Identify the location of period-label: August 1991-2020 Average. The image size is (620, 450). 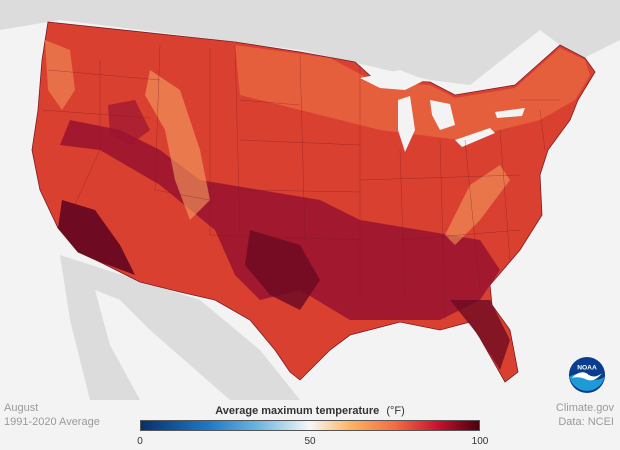
(52, 415).